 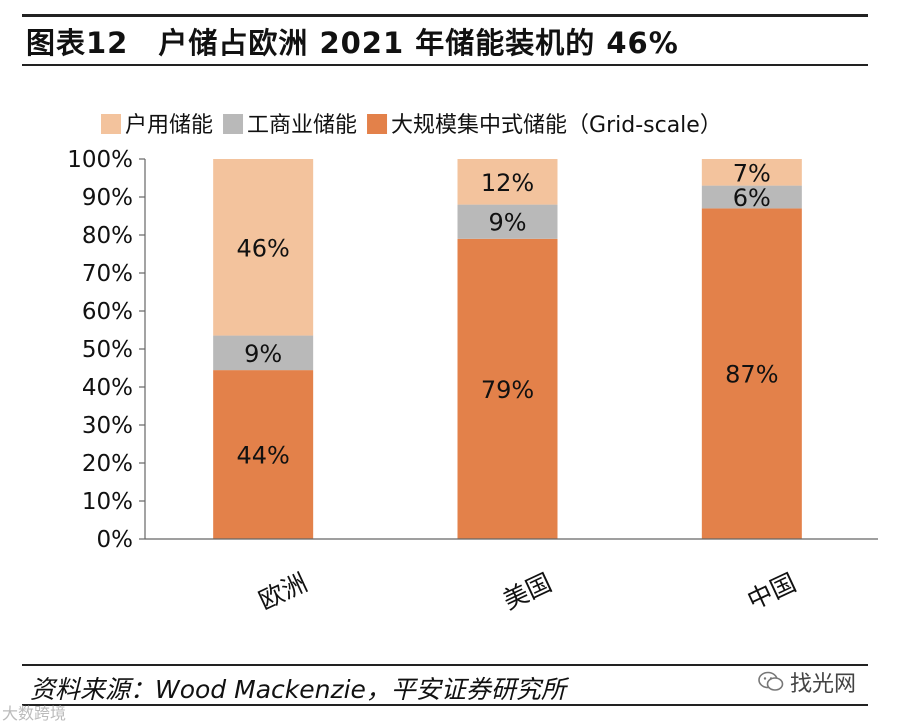 What do you see at coordinates (823, 684) in the screenshot?
I see `wechat-watermark-text: 找光网` at bounding box center [823, 684].